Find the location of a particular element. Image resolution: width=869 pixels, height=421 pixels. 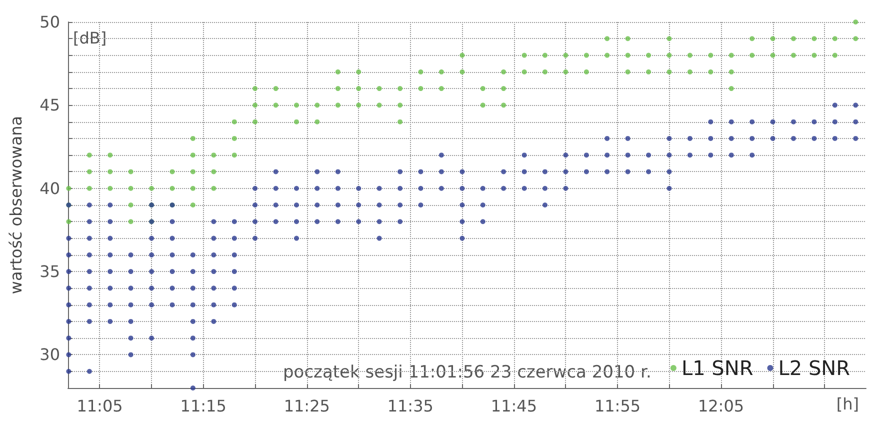

legend-label: L1 SNR is located at coordinates (717, 368).